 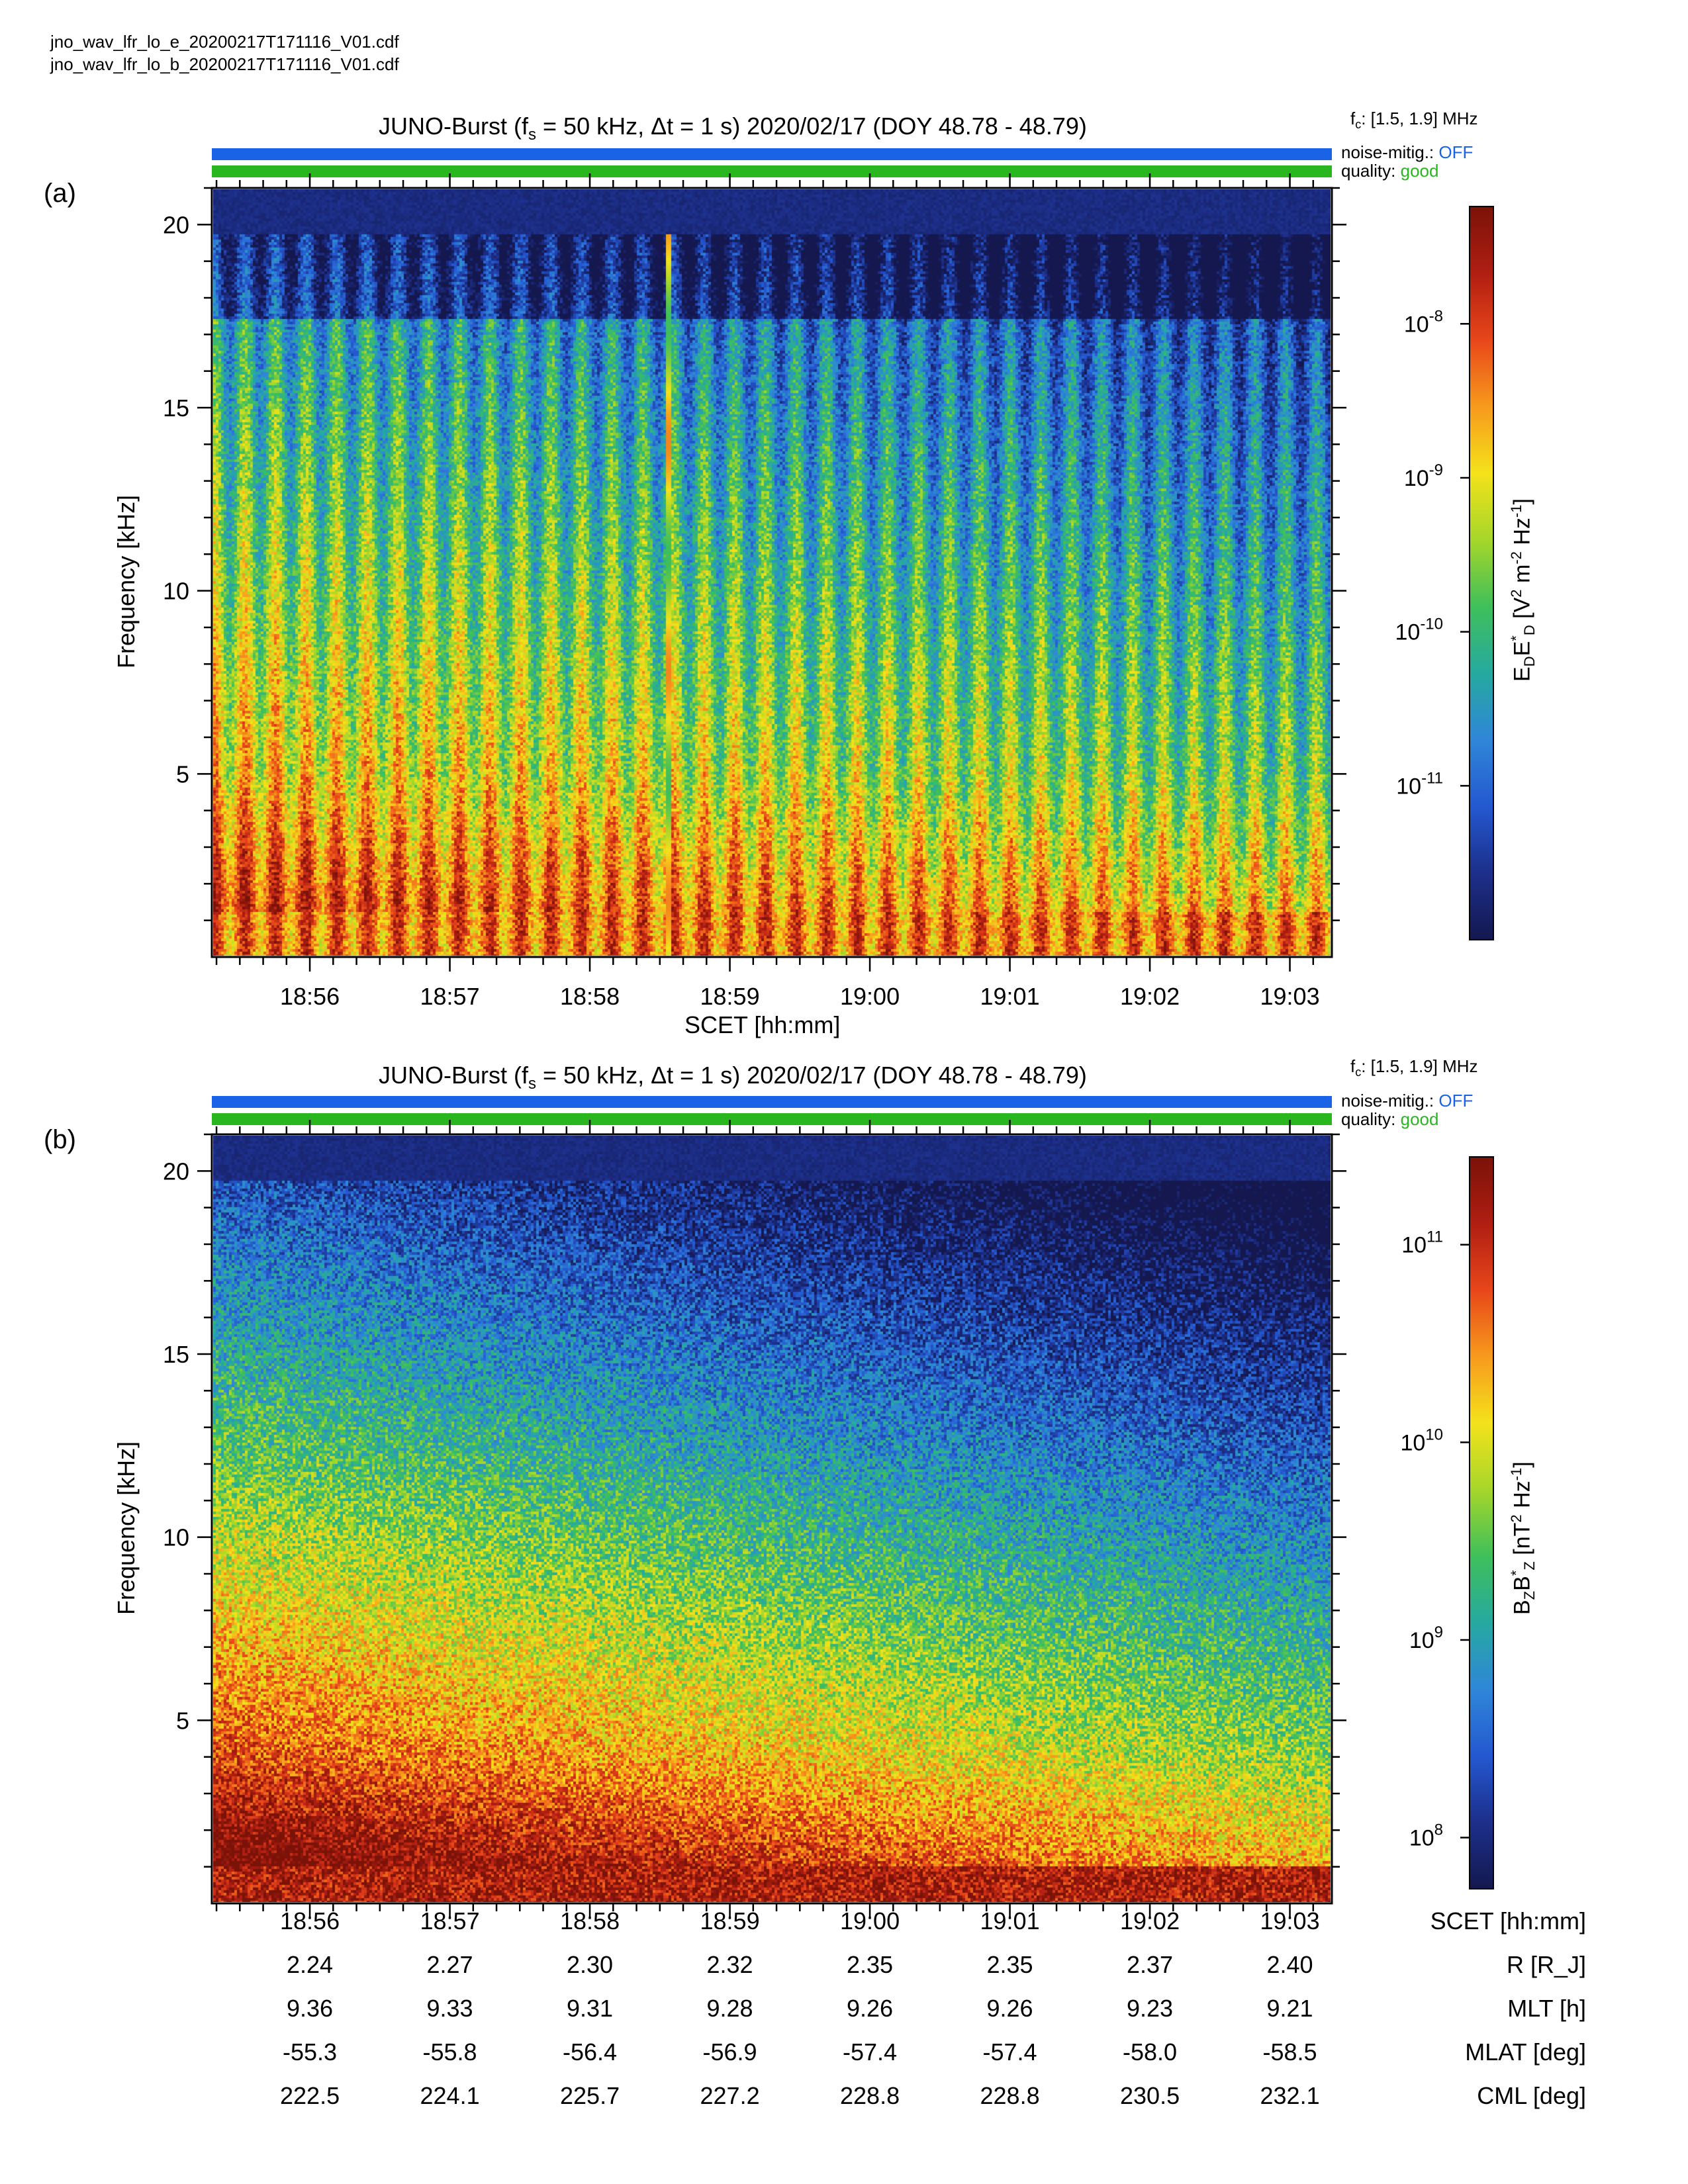 What do you see at coordinates (1407, 1101) in the screenshot?
I see `panel-b-noise: noise-mitig.: OFF` at bounding box center [1407, 1101].